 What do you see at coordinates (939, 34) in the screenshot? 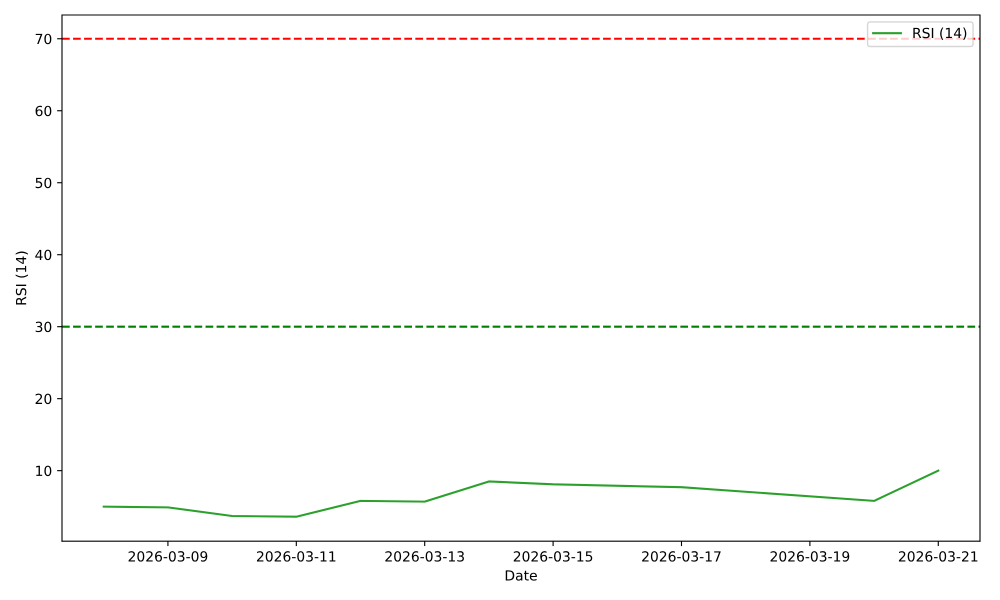
I see `legend-label: RSI (14)` at bounding box center [939, 34].